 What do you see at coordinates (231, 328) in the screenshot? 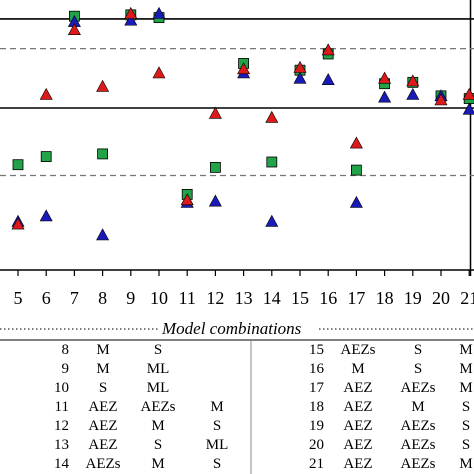
I see `table-title: Model combinations` at bounding box center [231, 328].